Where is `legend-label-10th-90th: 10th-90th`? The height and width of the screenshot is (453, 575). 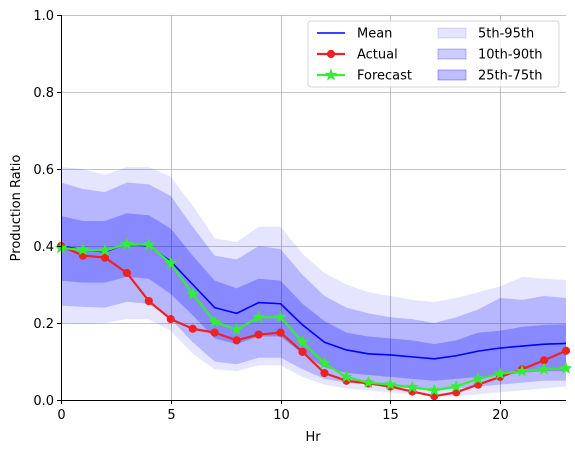 legend-label-10th-90th: 10th-90th is located at coordinates (510, 55).